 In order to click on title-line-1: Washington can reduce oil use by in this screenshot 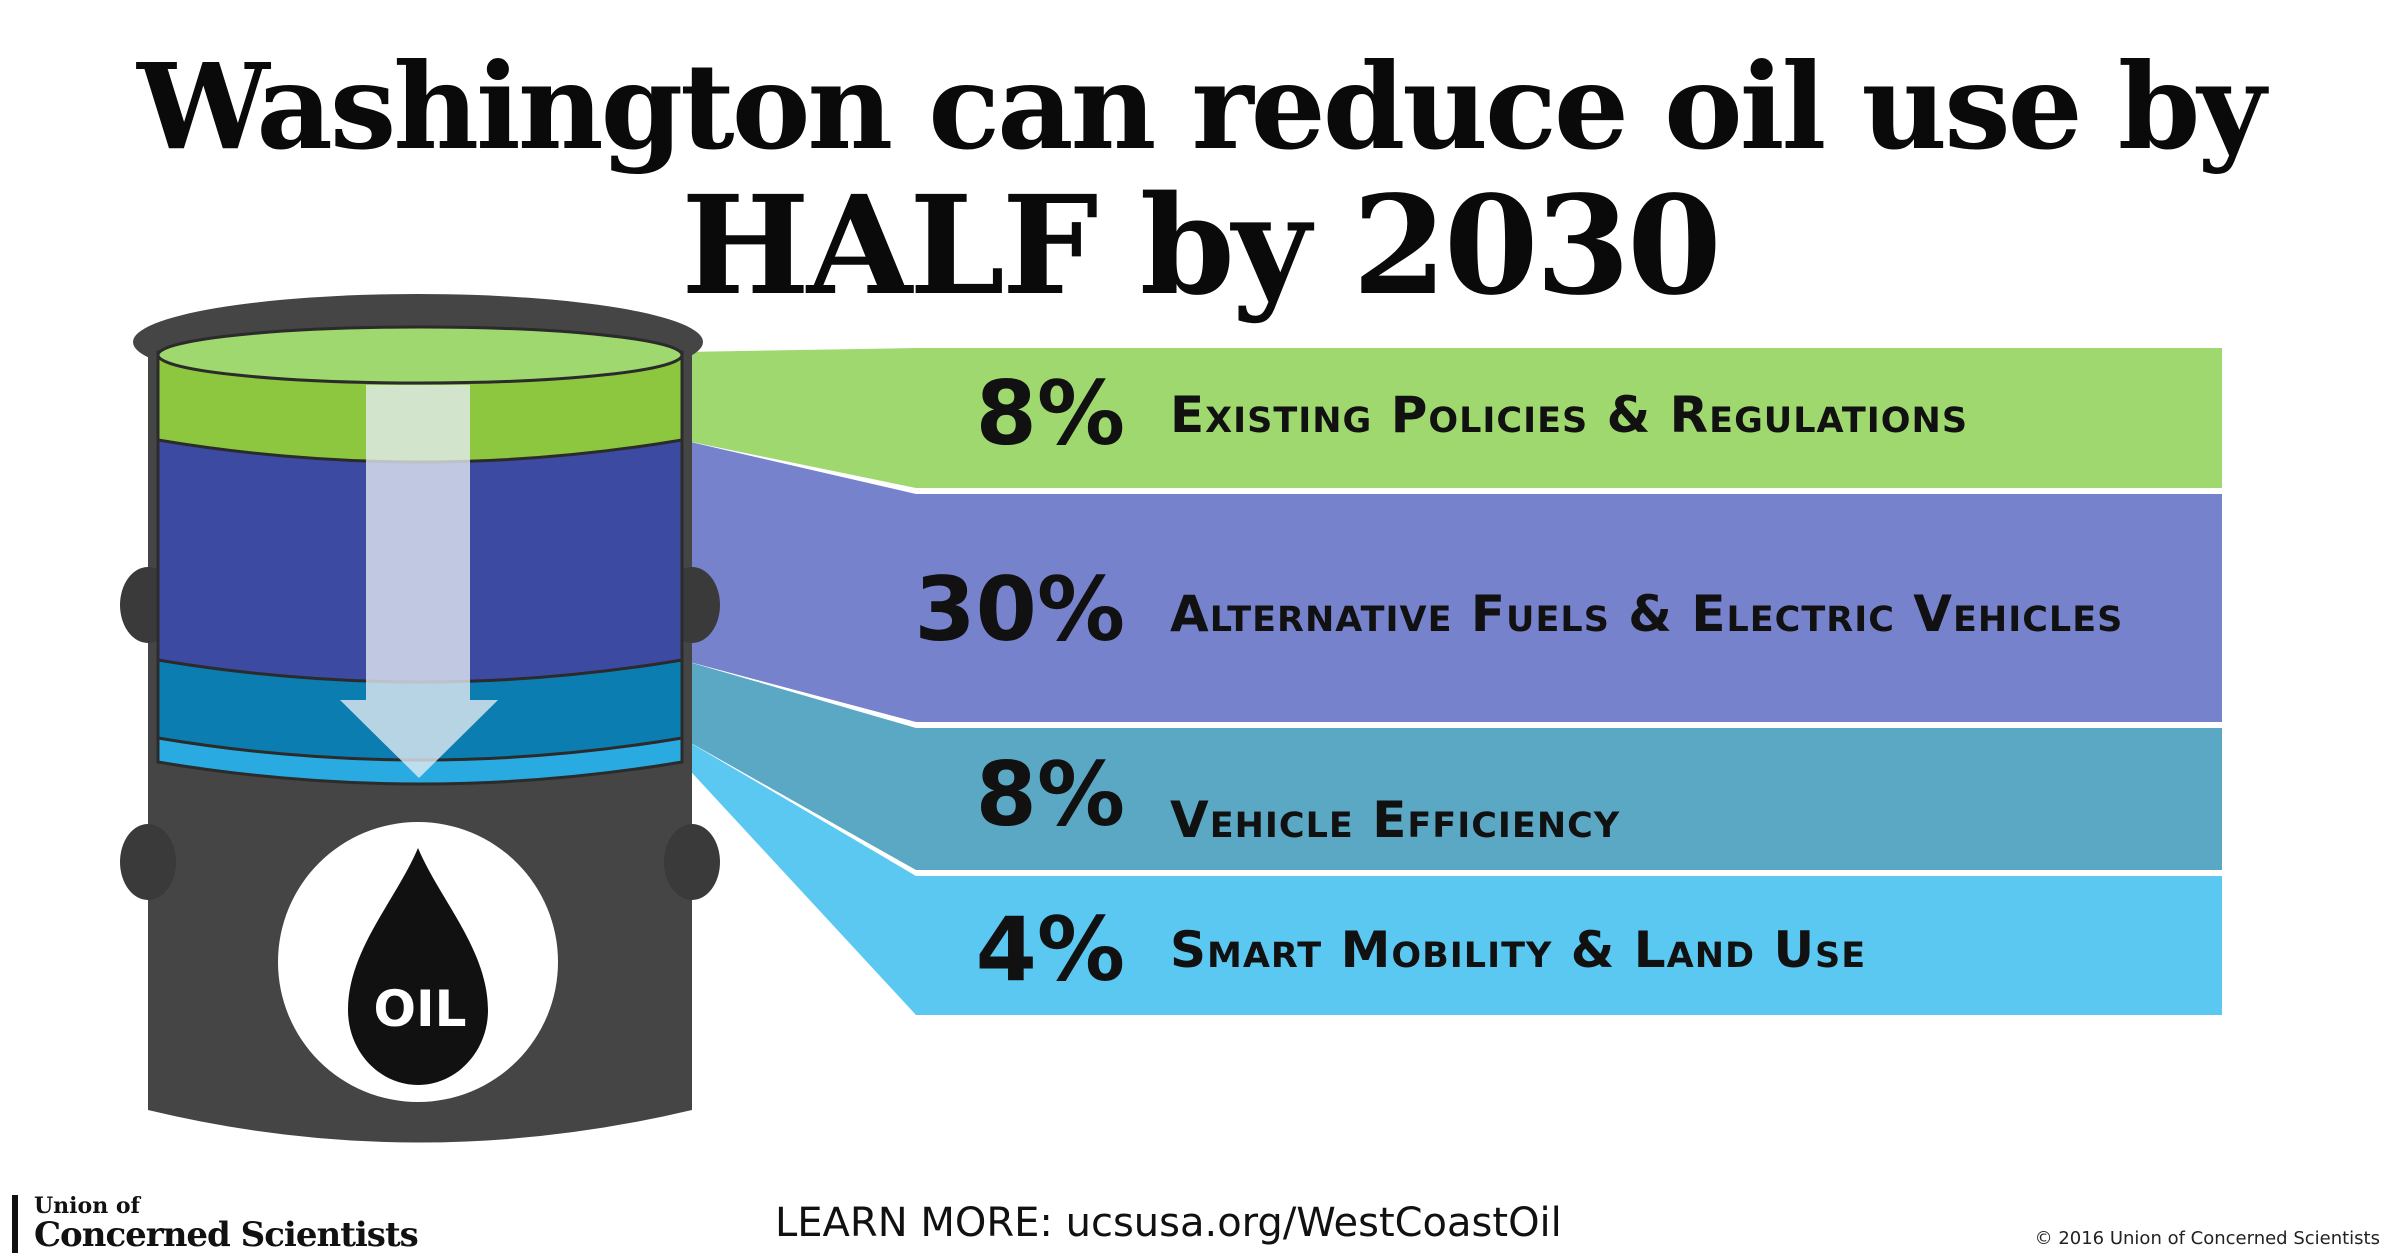, I will do `click(1201, 106)`.